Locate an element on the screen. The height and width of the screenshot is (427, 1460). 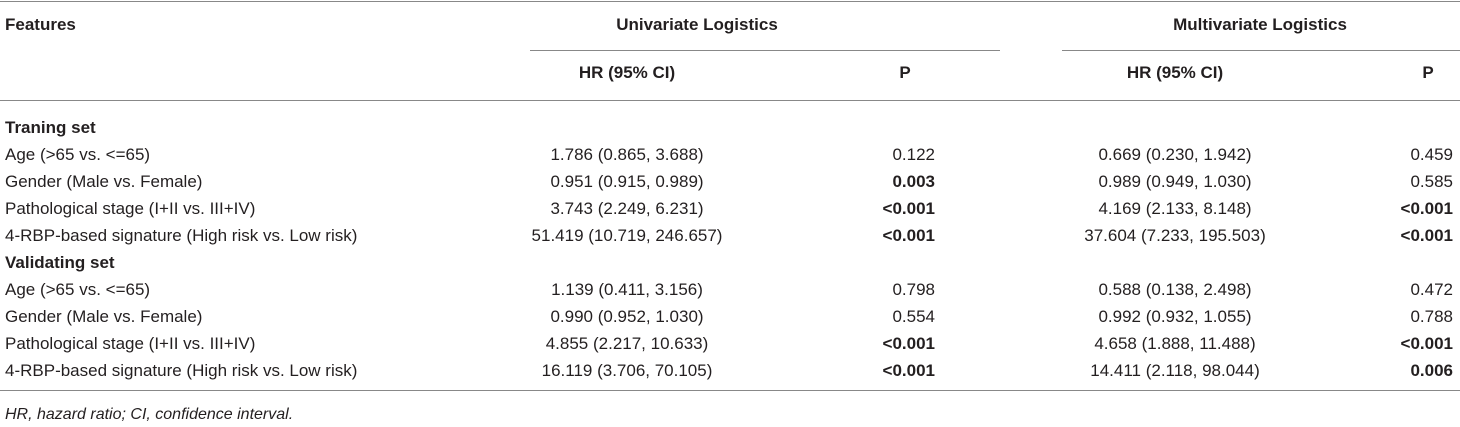
hr-cell: 0.951 (0.915, 0.989) is located at coordinates (627, 181).